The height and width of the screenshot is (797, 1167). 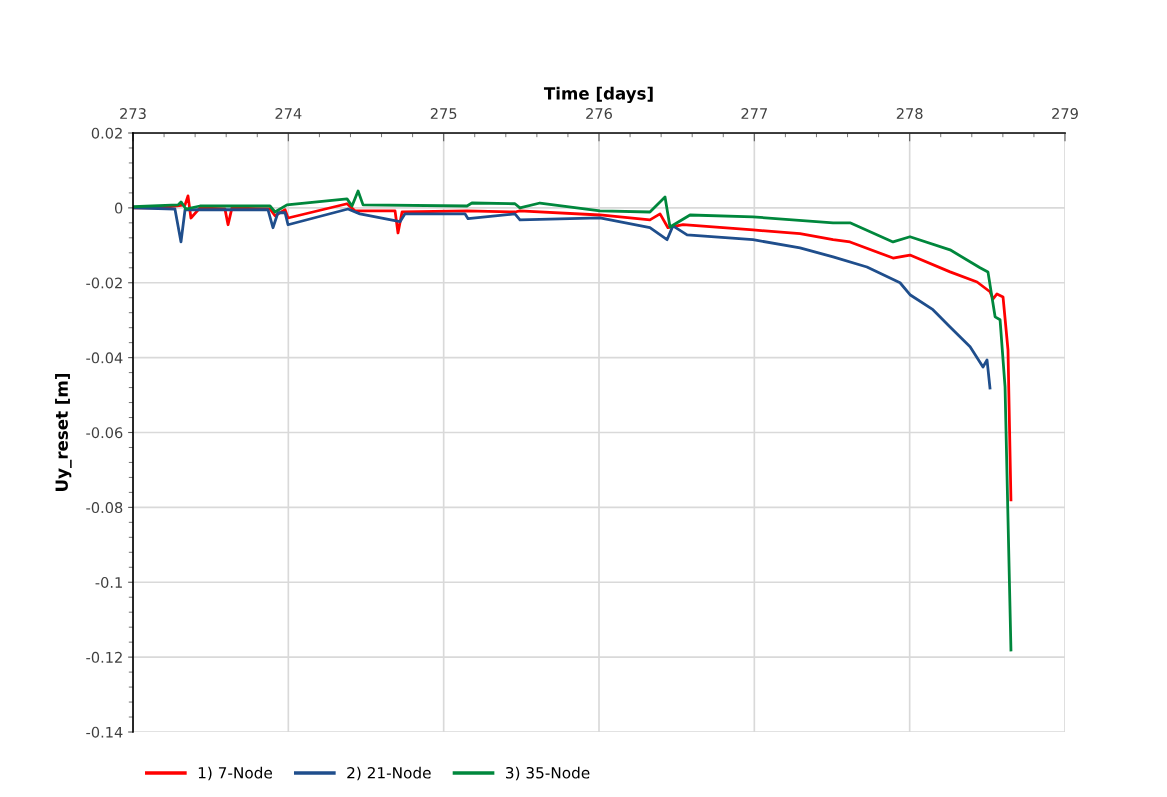 What do you see at coordinates (104, 358) in the screenshot?
I see `y-tick-label: -0.04` at bounding box center [104, 358].